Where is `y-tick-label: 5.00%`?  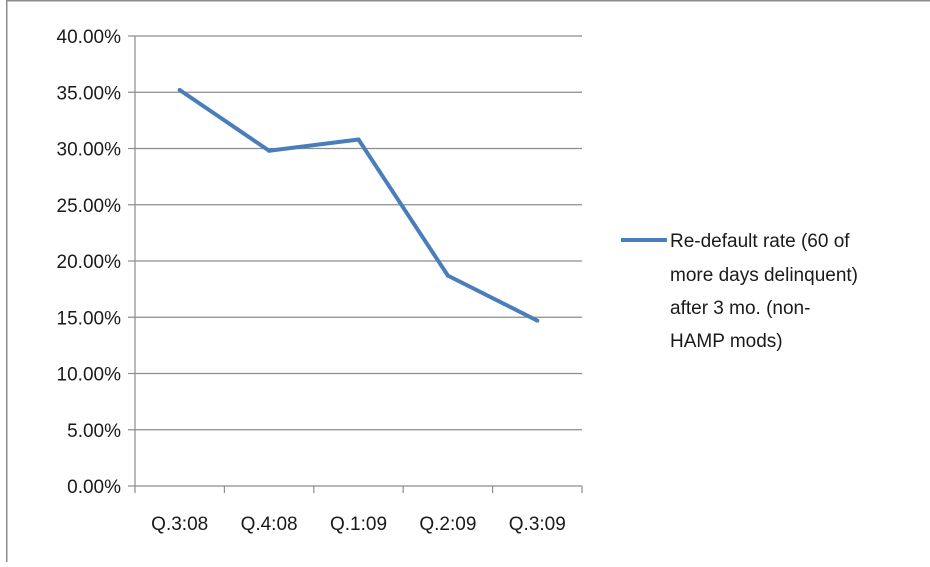
y-tick-label: 5.00% is located at coordinates (94, 431).